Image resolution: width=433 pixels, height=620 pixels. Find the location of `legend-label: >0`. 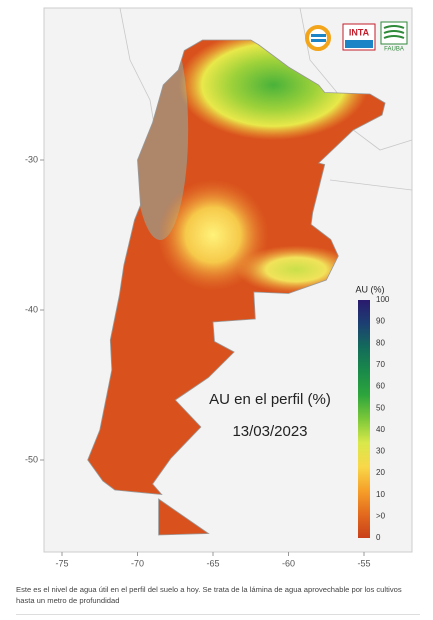

legend-label: >0 is located at coordinates (381, 515).